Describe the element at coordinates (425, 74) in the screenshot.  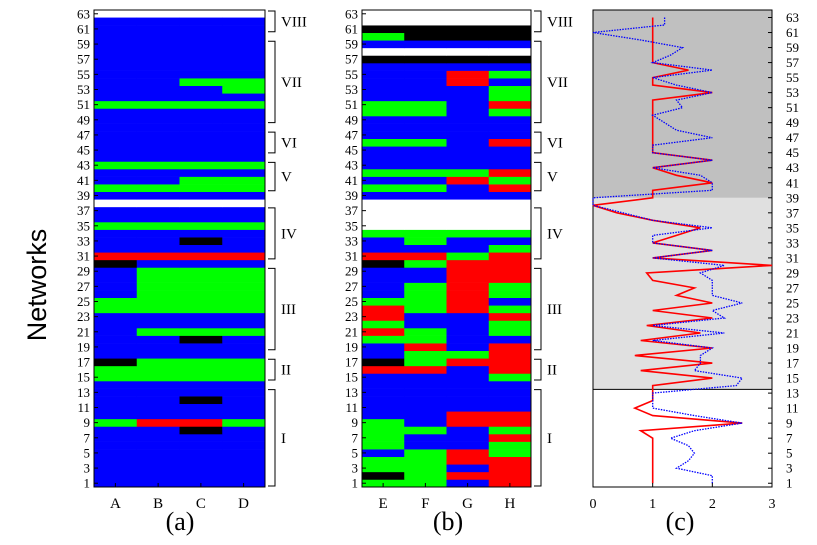
I see `cell-r55-f` at that location.